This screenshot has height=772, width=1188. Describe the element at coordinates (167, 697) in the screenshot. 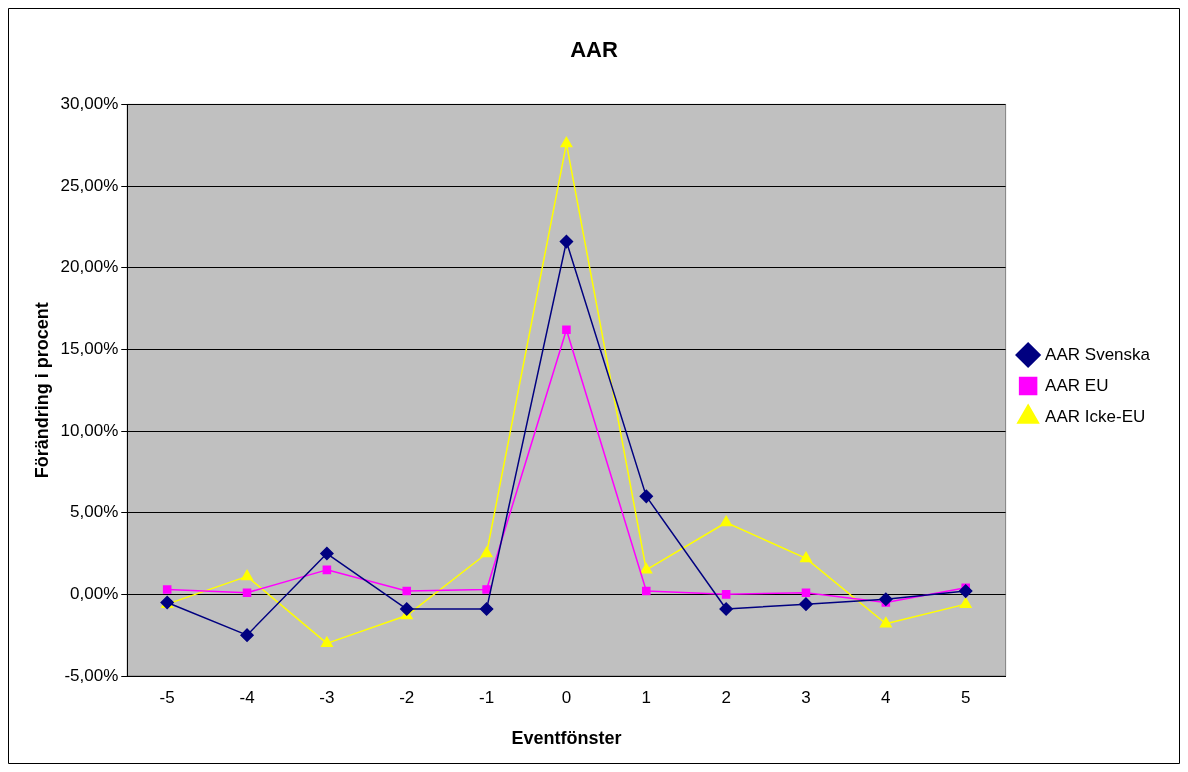

I see `x-tick-label: -5` at that location.